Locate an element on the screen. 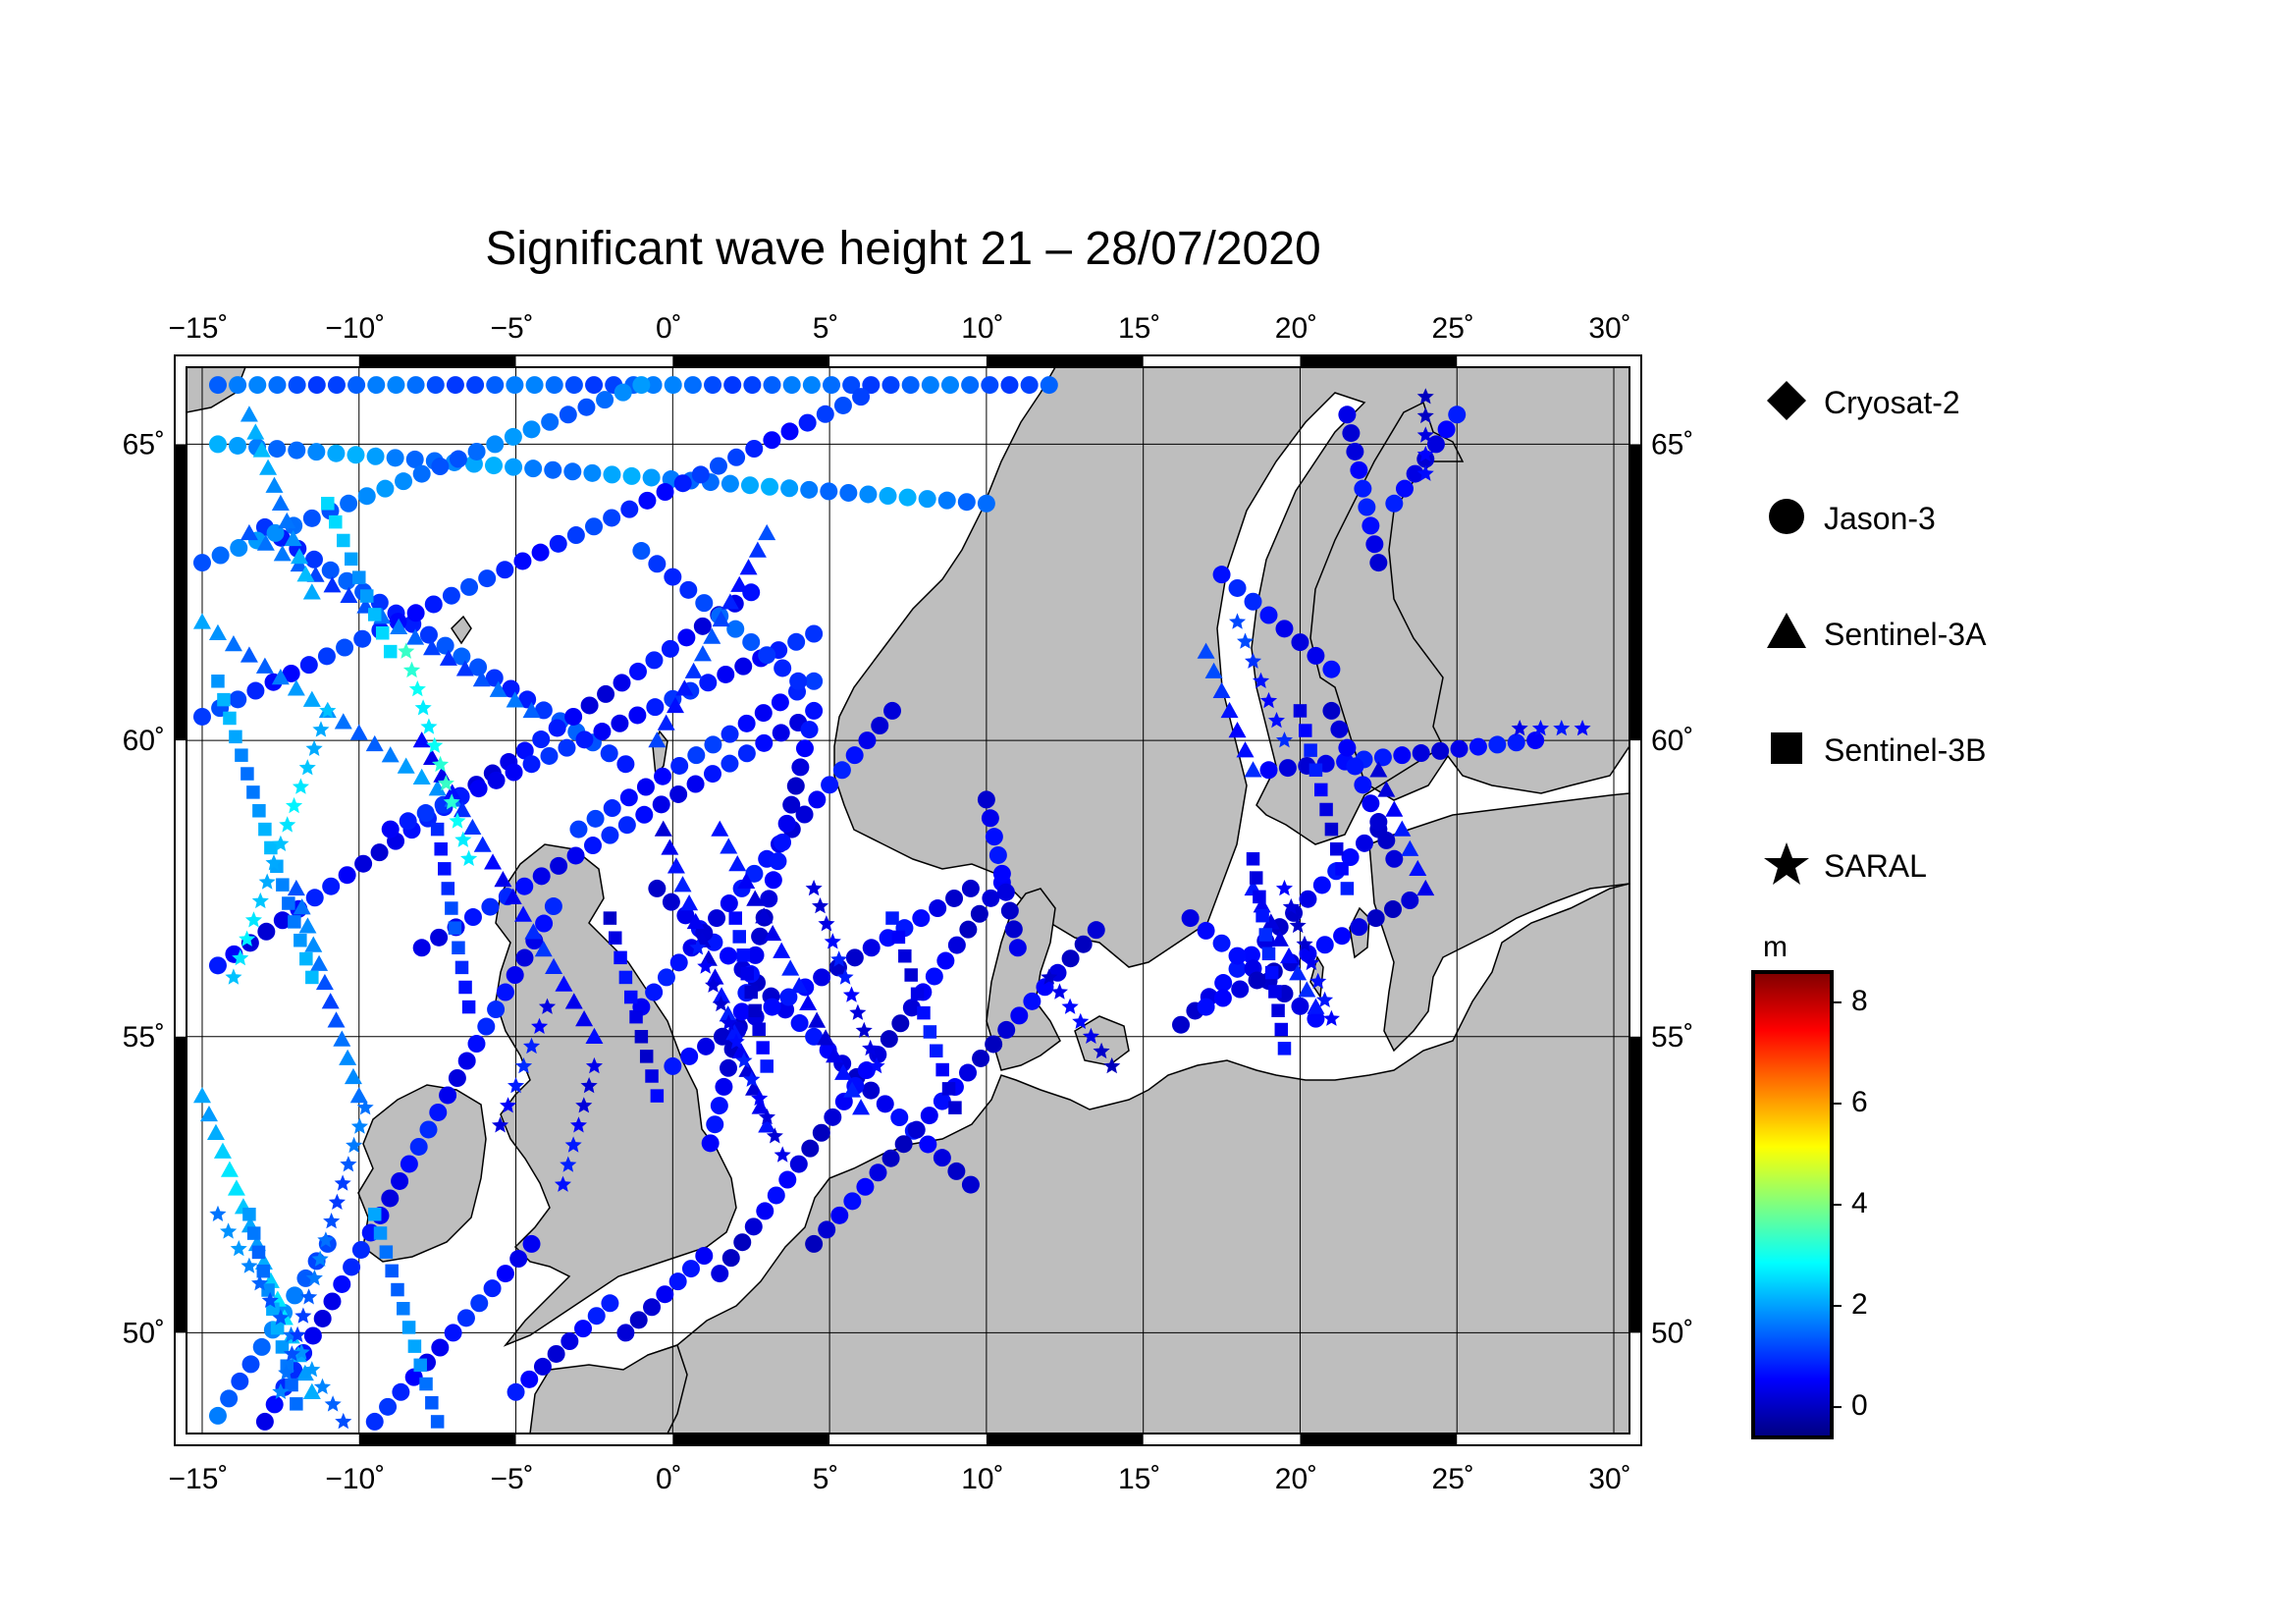  legend-item-saral: SARAL is located at coordinates (1933, 866).